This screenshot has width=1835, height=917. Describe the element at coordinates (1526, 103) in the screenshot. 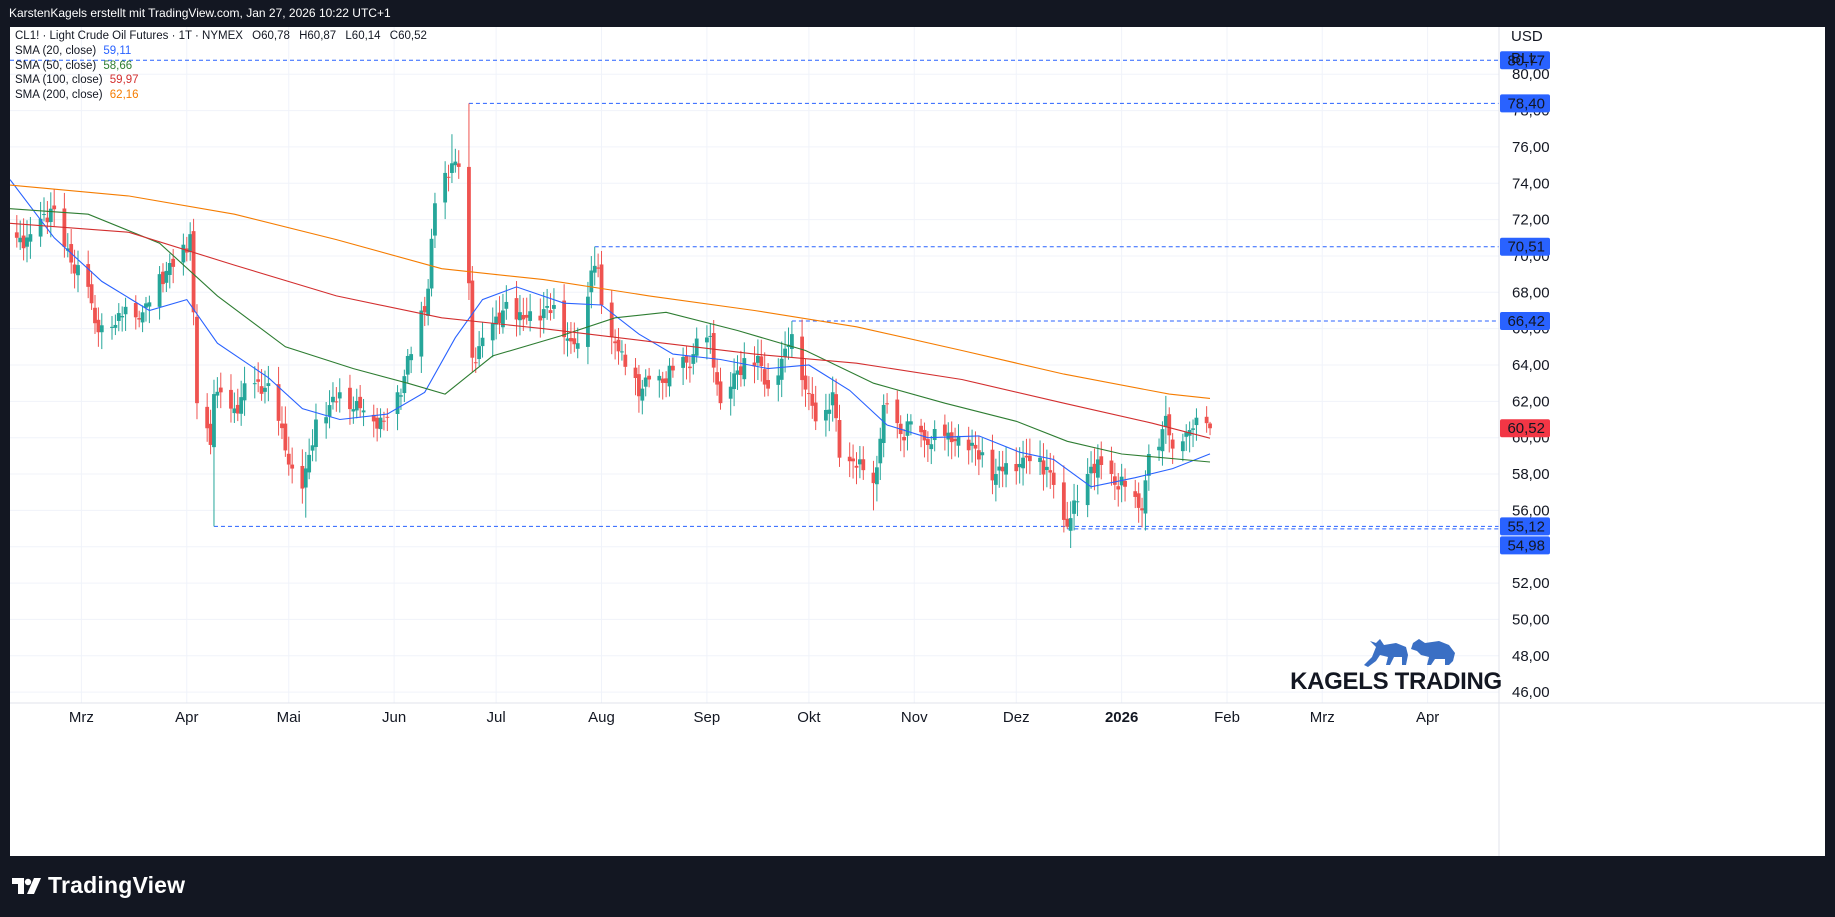

I see `price-level-tag-label: 78,40` at that location.